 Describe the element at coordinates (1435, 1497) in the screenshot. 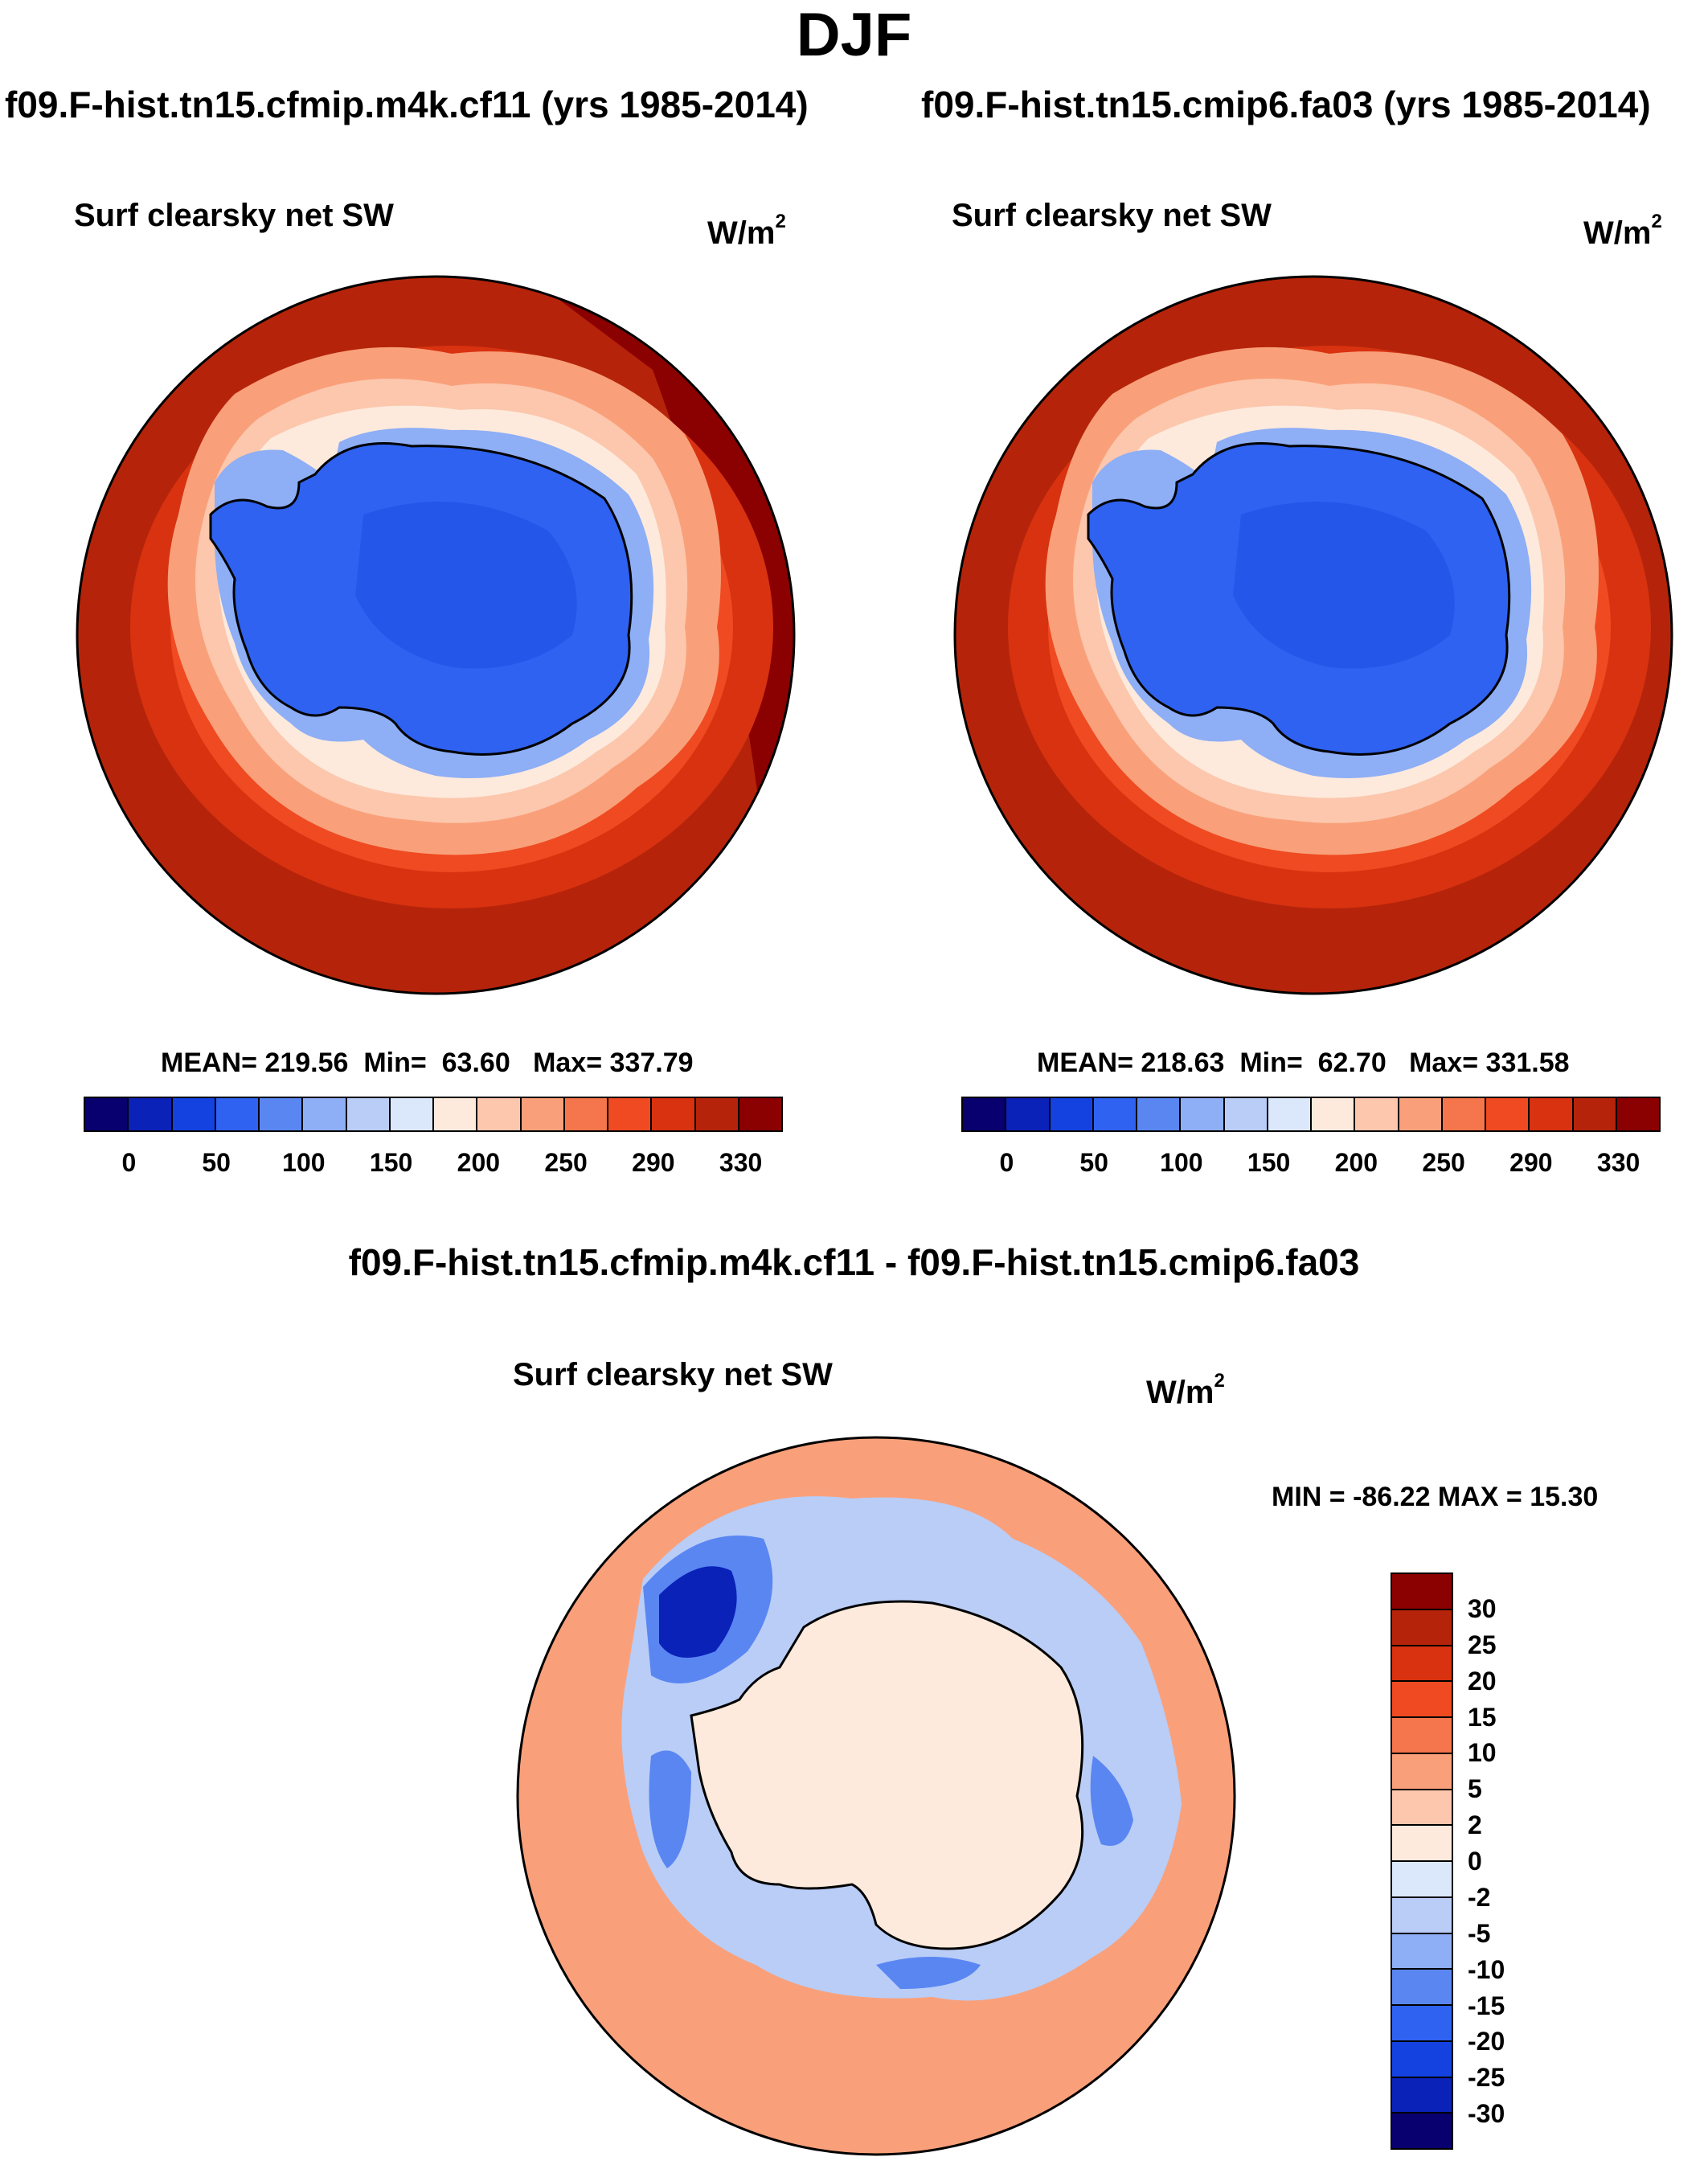

I see `difference-minmax: MIN = -86.22 MAX = 15.30` at that location.